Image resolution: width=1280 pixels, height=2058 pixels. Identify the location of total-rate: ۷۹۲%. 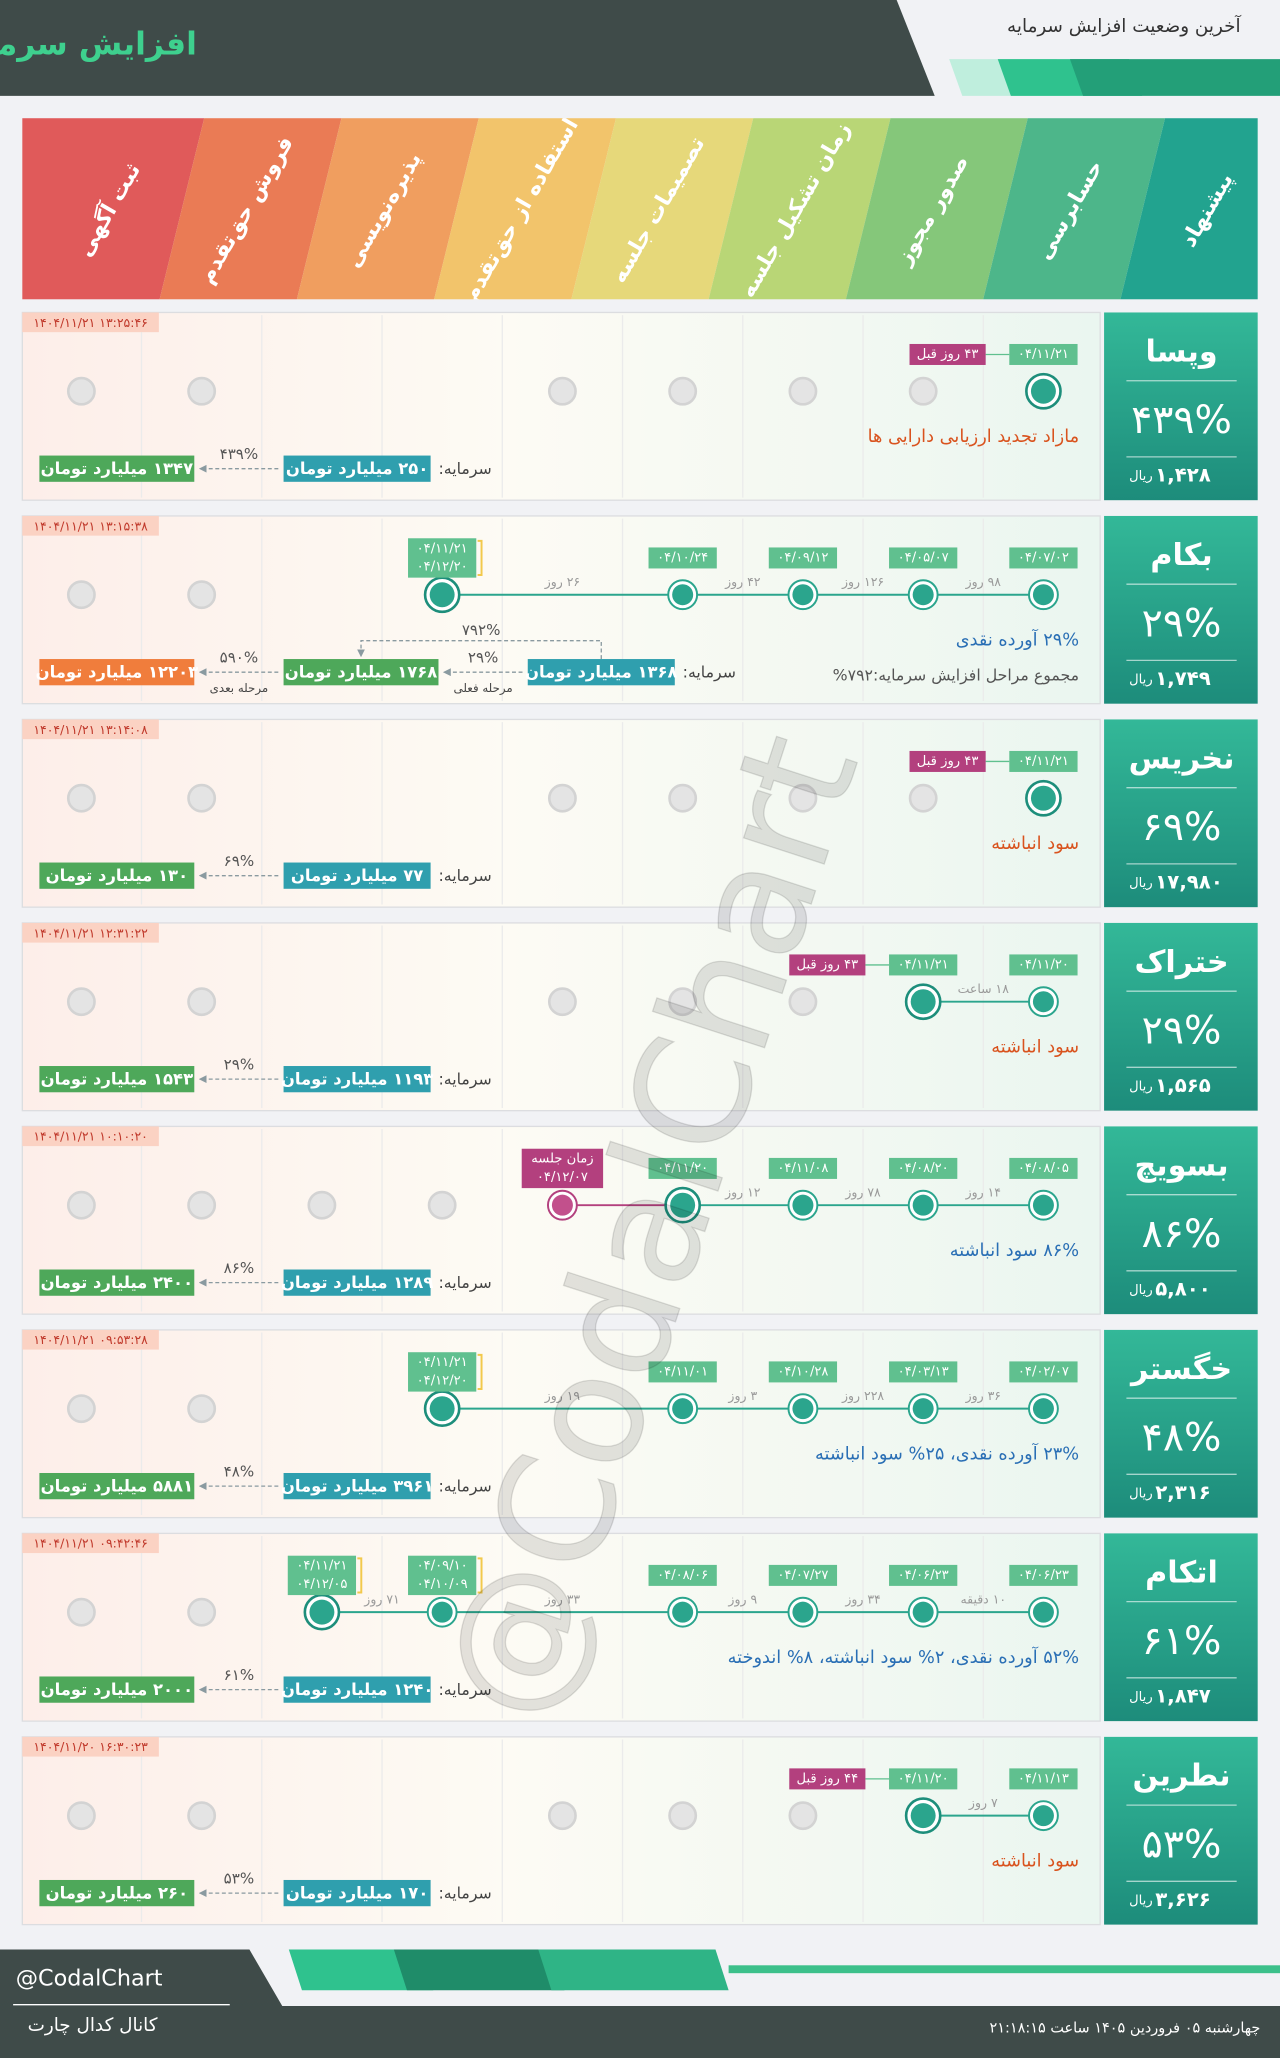
(481, 630).